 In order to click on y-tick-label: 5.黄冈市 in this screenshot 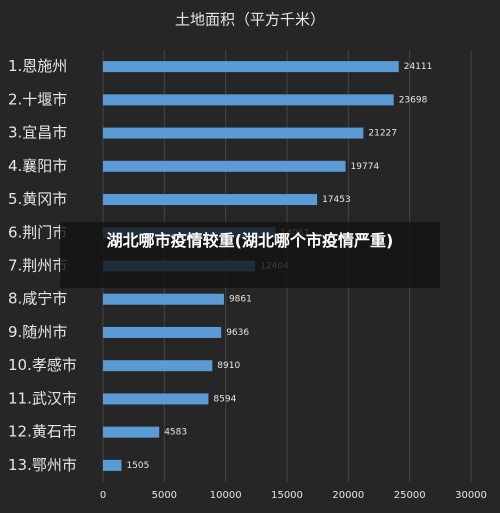, I will do `click(37, 199)`.